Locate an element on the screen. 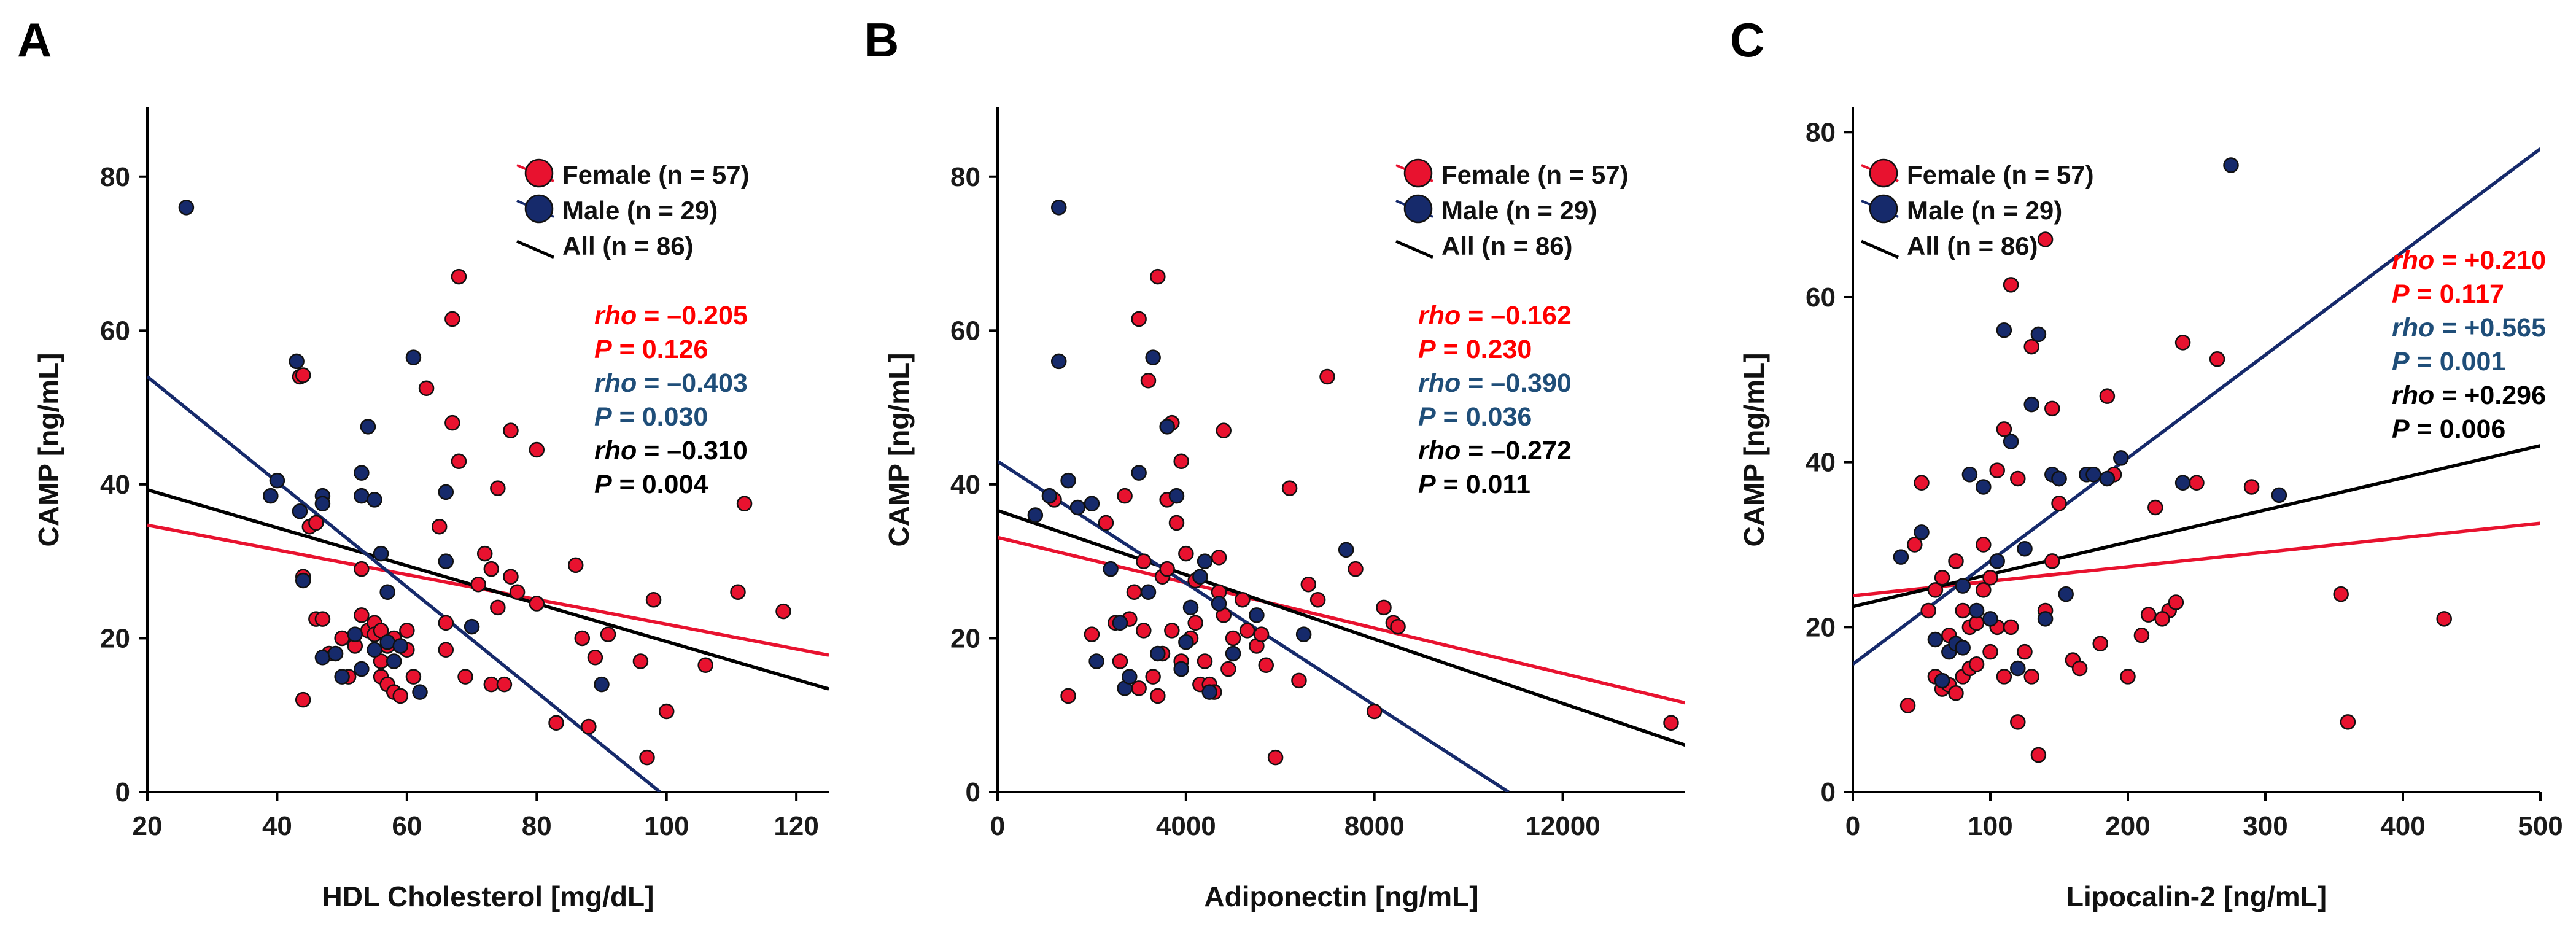  legend-label-female: Female (n = 57) is located at coordinates (2000, 174).